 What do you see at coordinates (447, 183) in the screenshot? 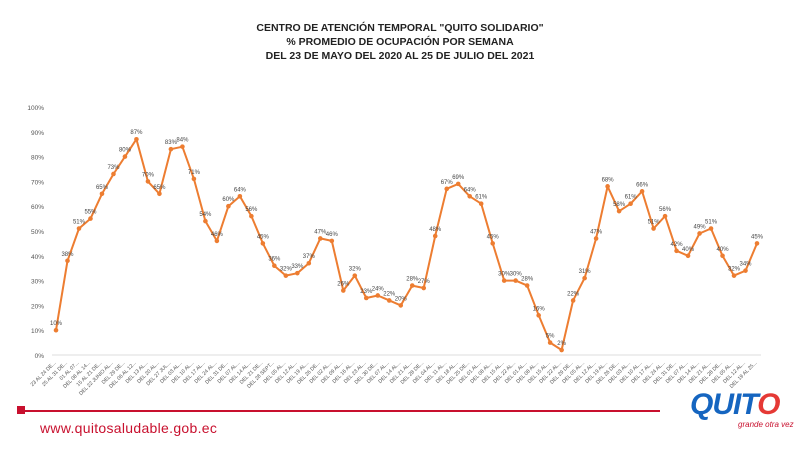
I see `data-label: 67%` at bounding box center [447, 183].